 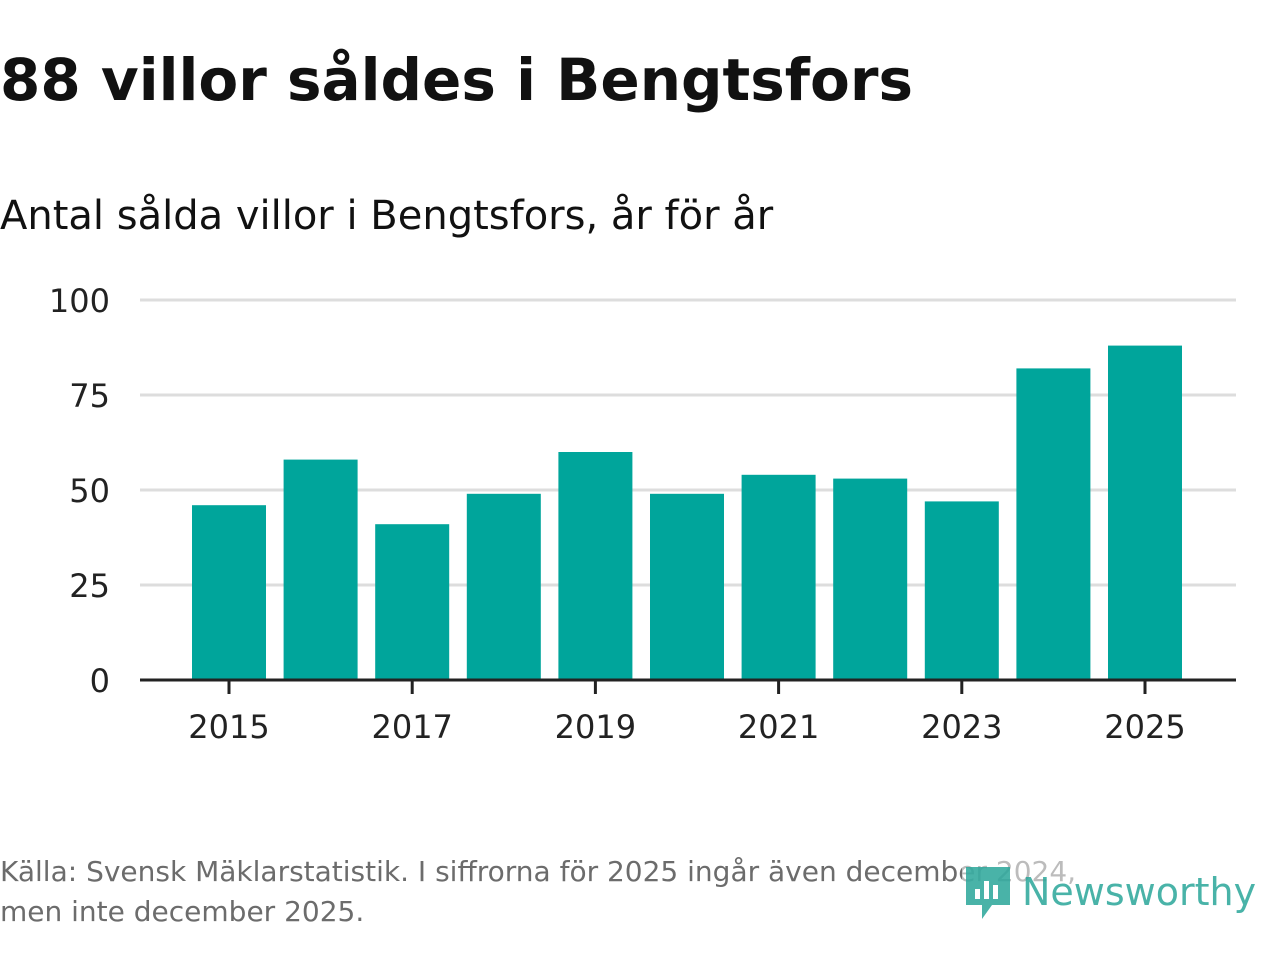 What do you see at coordinates (412, 602) in the screenshot?
I see `bar-2017` at bounding box center [412, 602].